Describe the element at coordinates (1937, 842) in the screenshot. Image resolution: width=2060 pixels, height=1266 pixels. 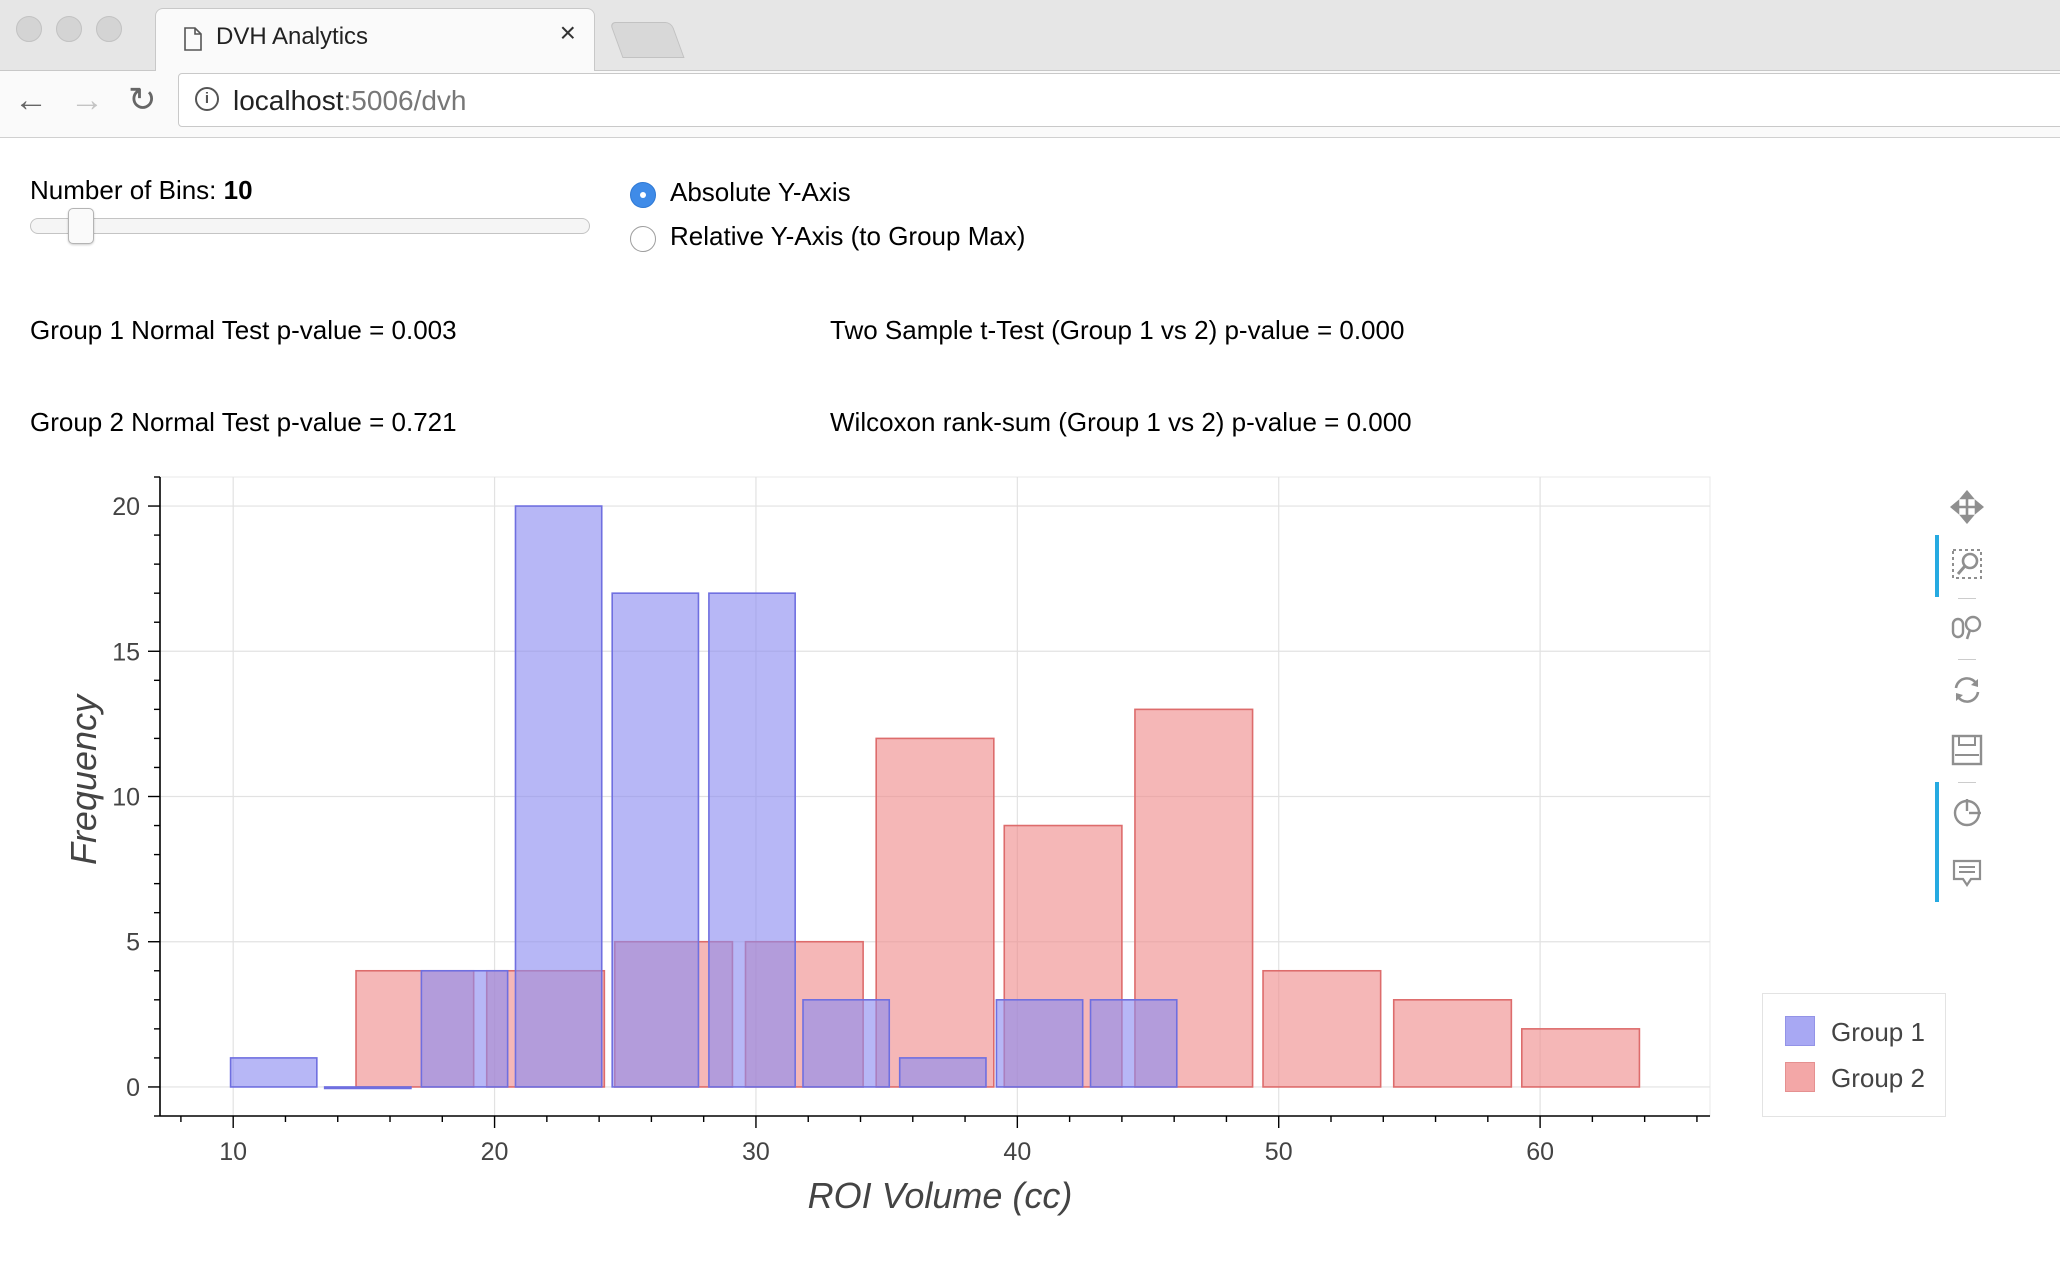
I see `active-inspector-indicator` at that location.